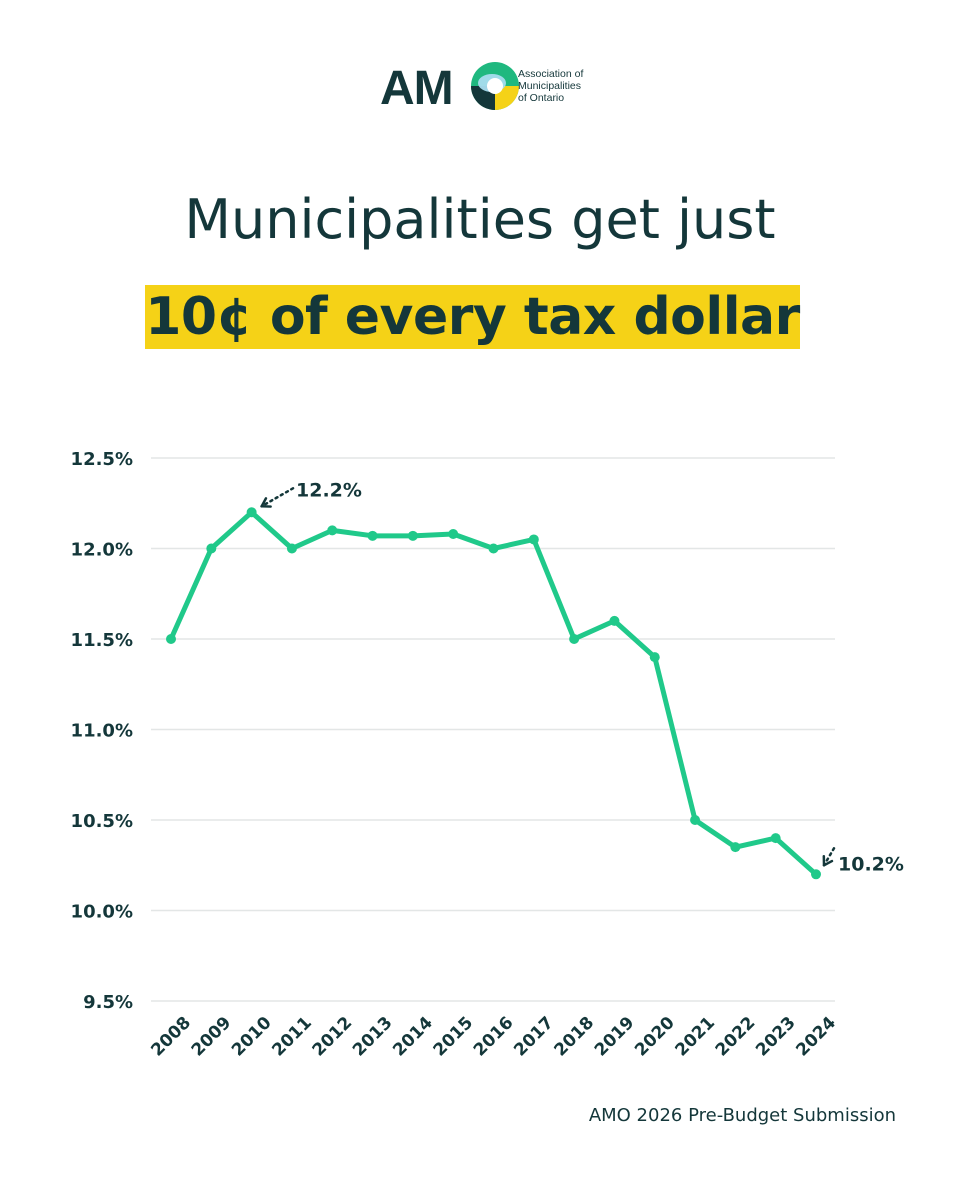 The width and height of the screenshot is (960, 1200). I want to click on headline-line-2: 10¢ of every tax dollar, so click(472, 317).